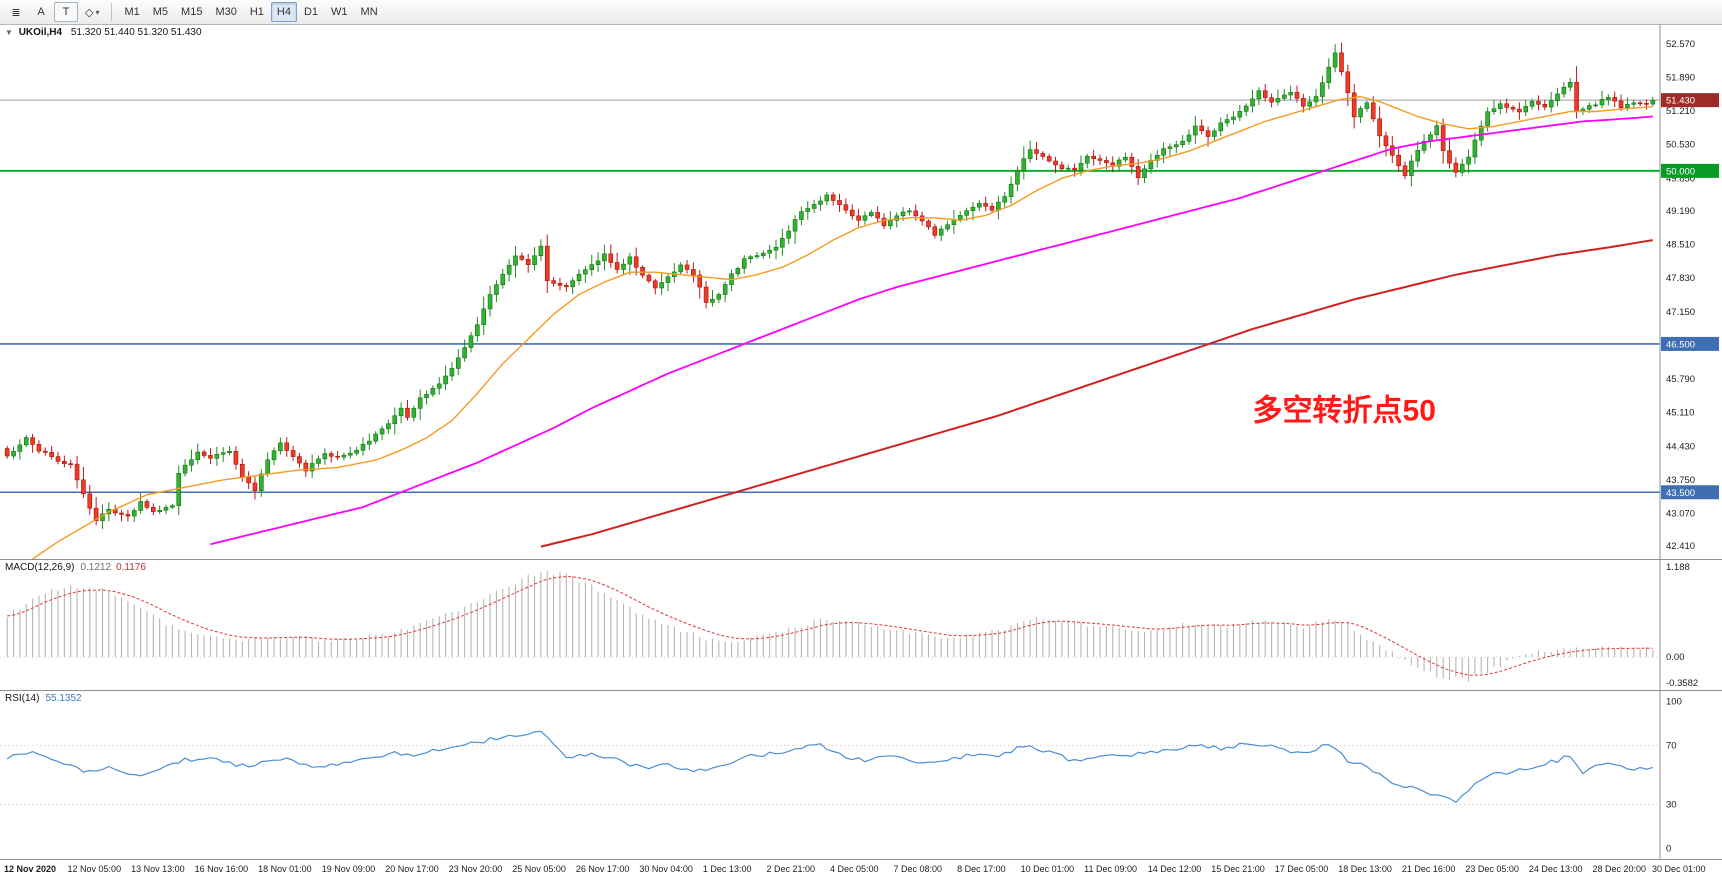 Image resolution: width=1722 pixels, height=892 pixels. Describe the element at coordinates (981, 869) in the screenshot. I see `time-label: 8 Dec 17:00` at that location.